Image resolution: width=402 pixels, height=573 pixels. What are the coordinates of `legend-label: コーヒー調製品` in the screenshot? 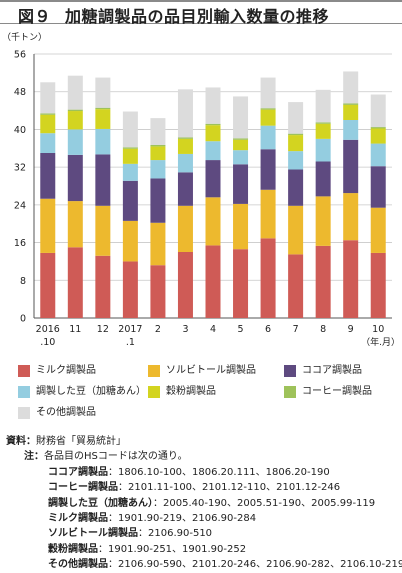 It's located at (337, 391).